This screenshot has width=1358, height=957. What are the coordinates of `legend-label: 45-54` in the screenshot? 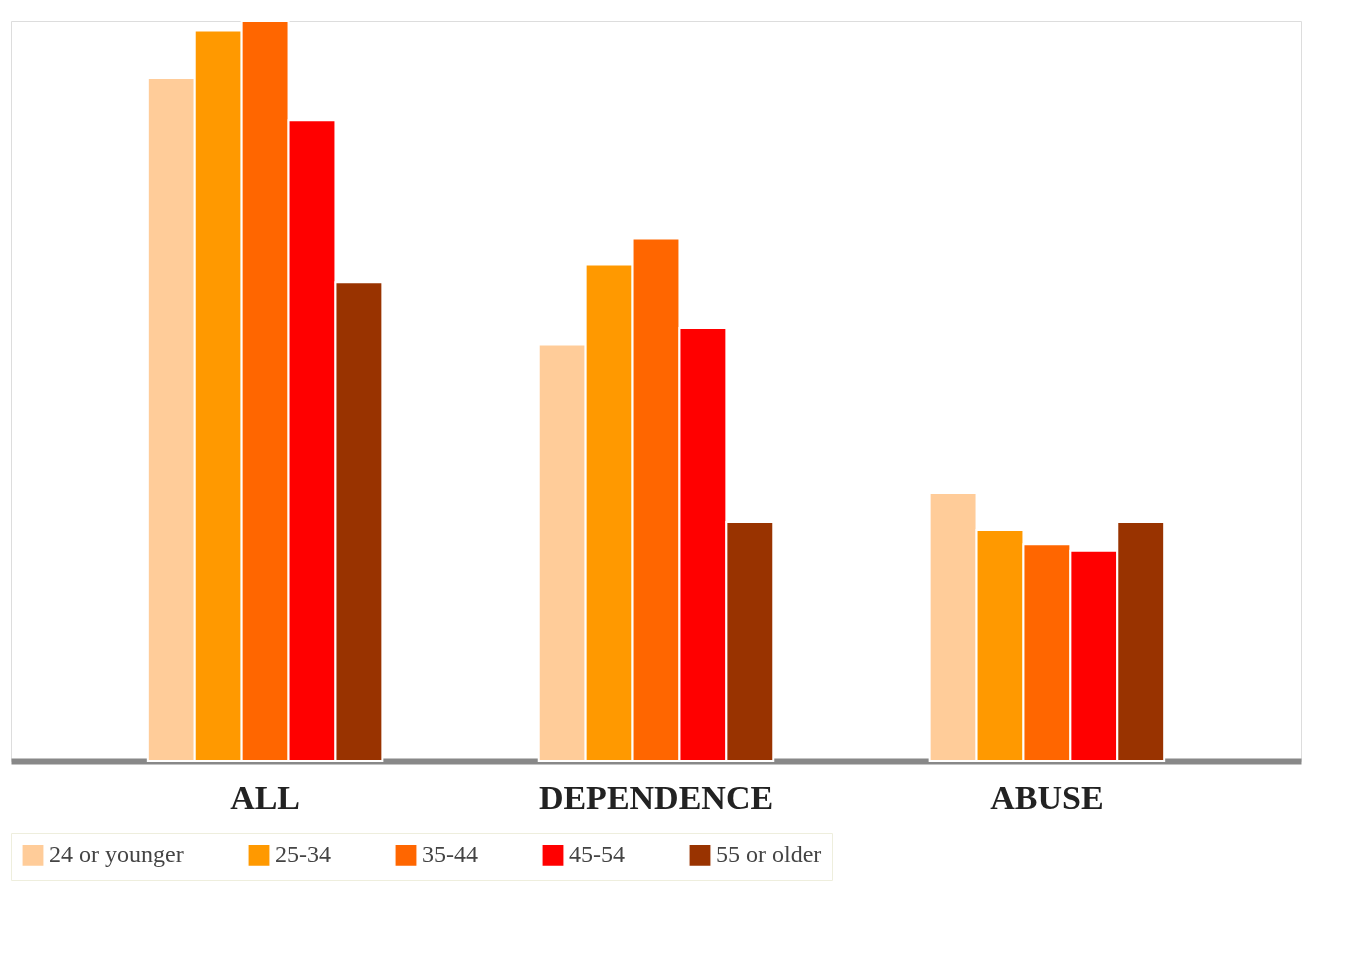 It's located at (597, 854).